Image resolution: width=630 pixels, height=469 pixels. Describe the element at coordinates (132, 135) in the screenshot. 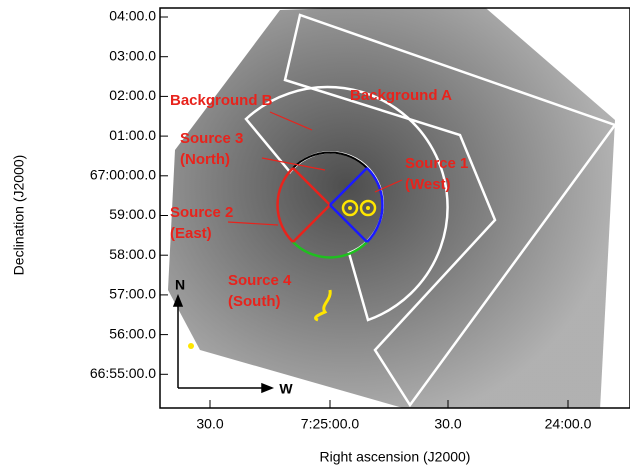

I see `y-tick-label: 01:00.0` at that location.